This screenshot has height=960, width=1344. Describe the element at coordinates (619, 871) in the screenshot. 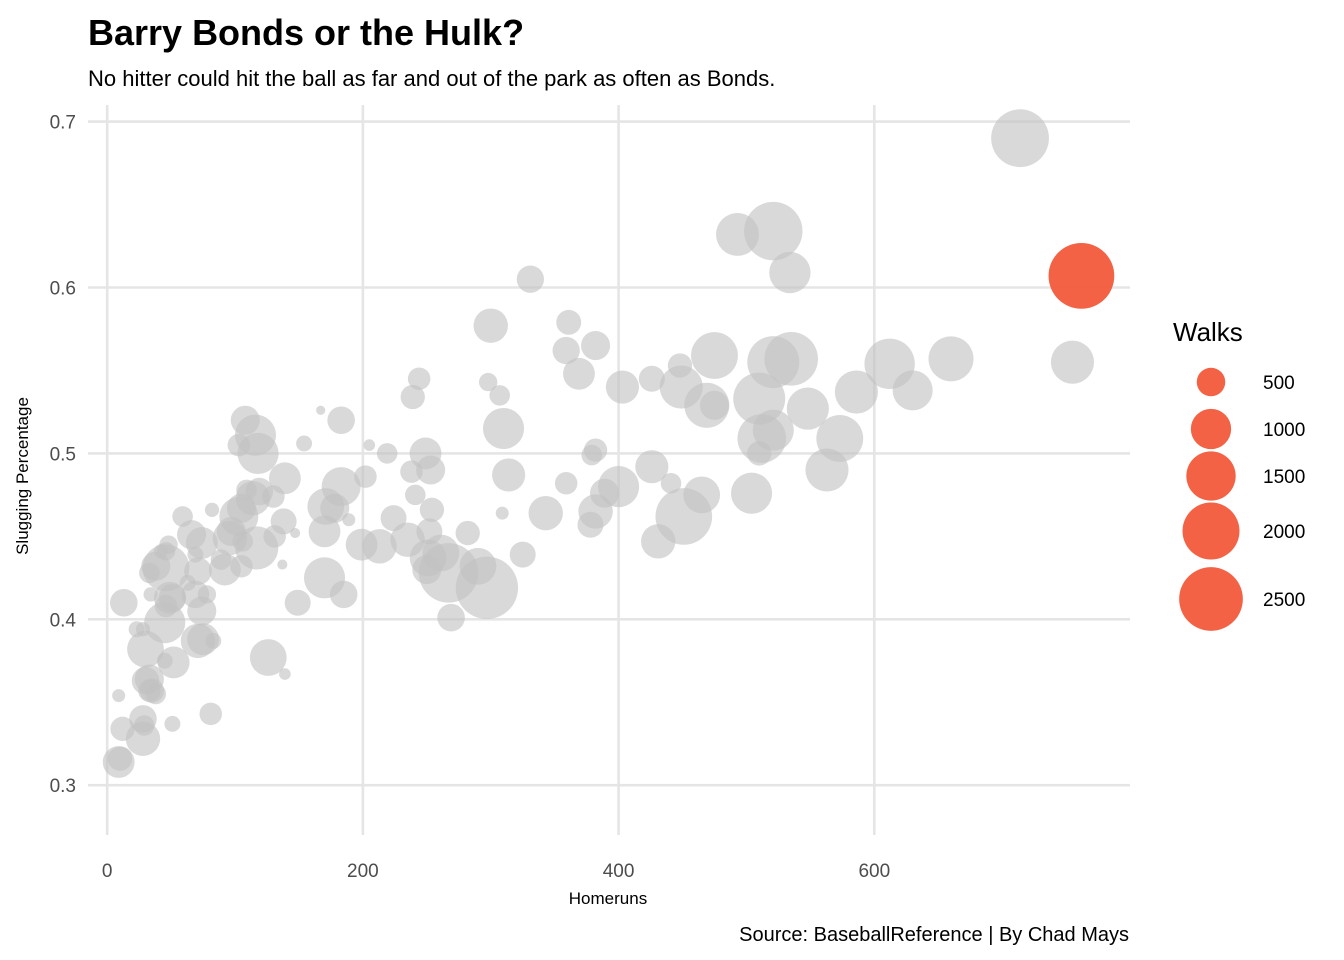

I see `x-tick-label: 400` at that location.